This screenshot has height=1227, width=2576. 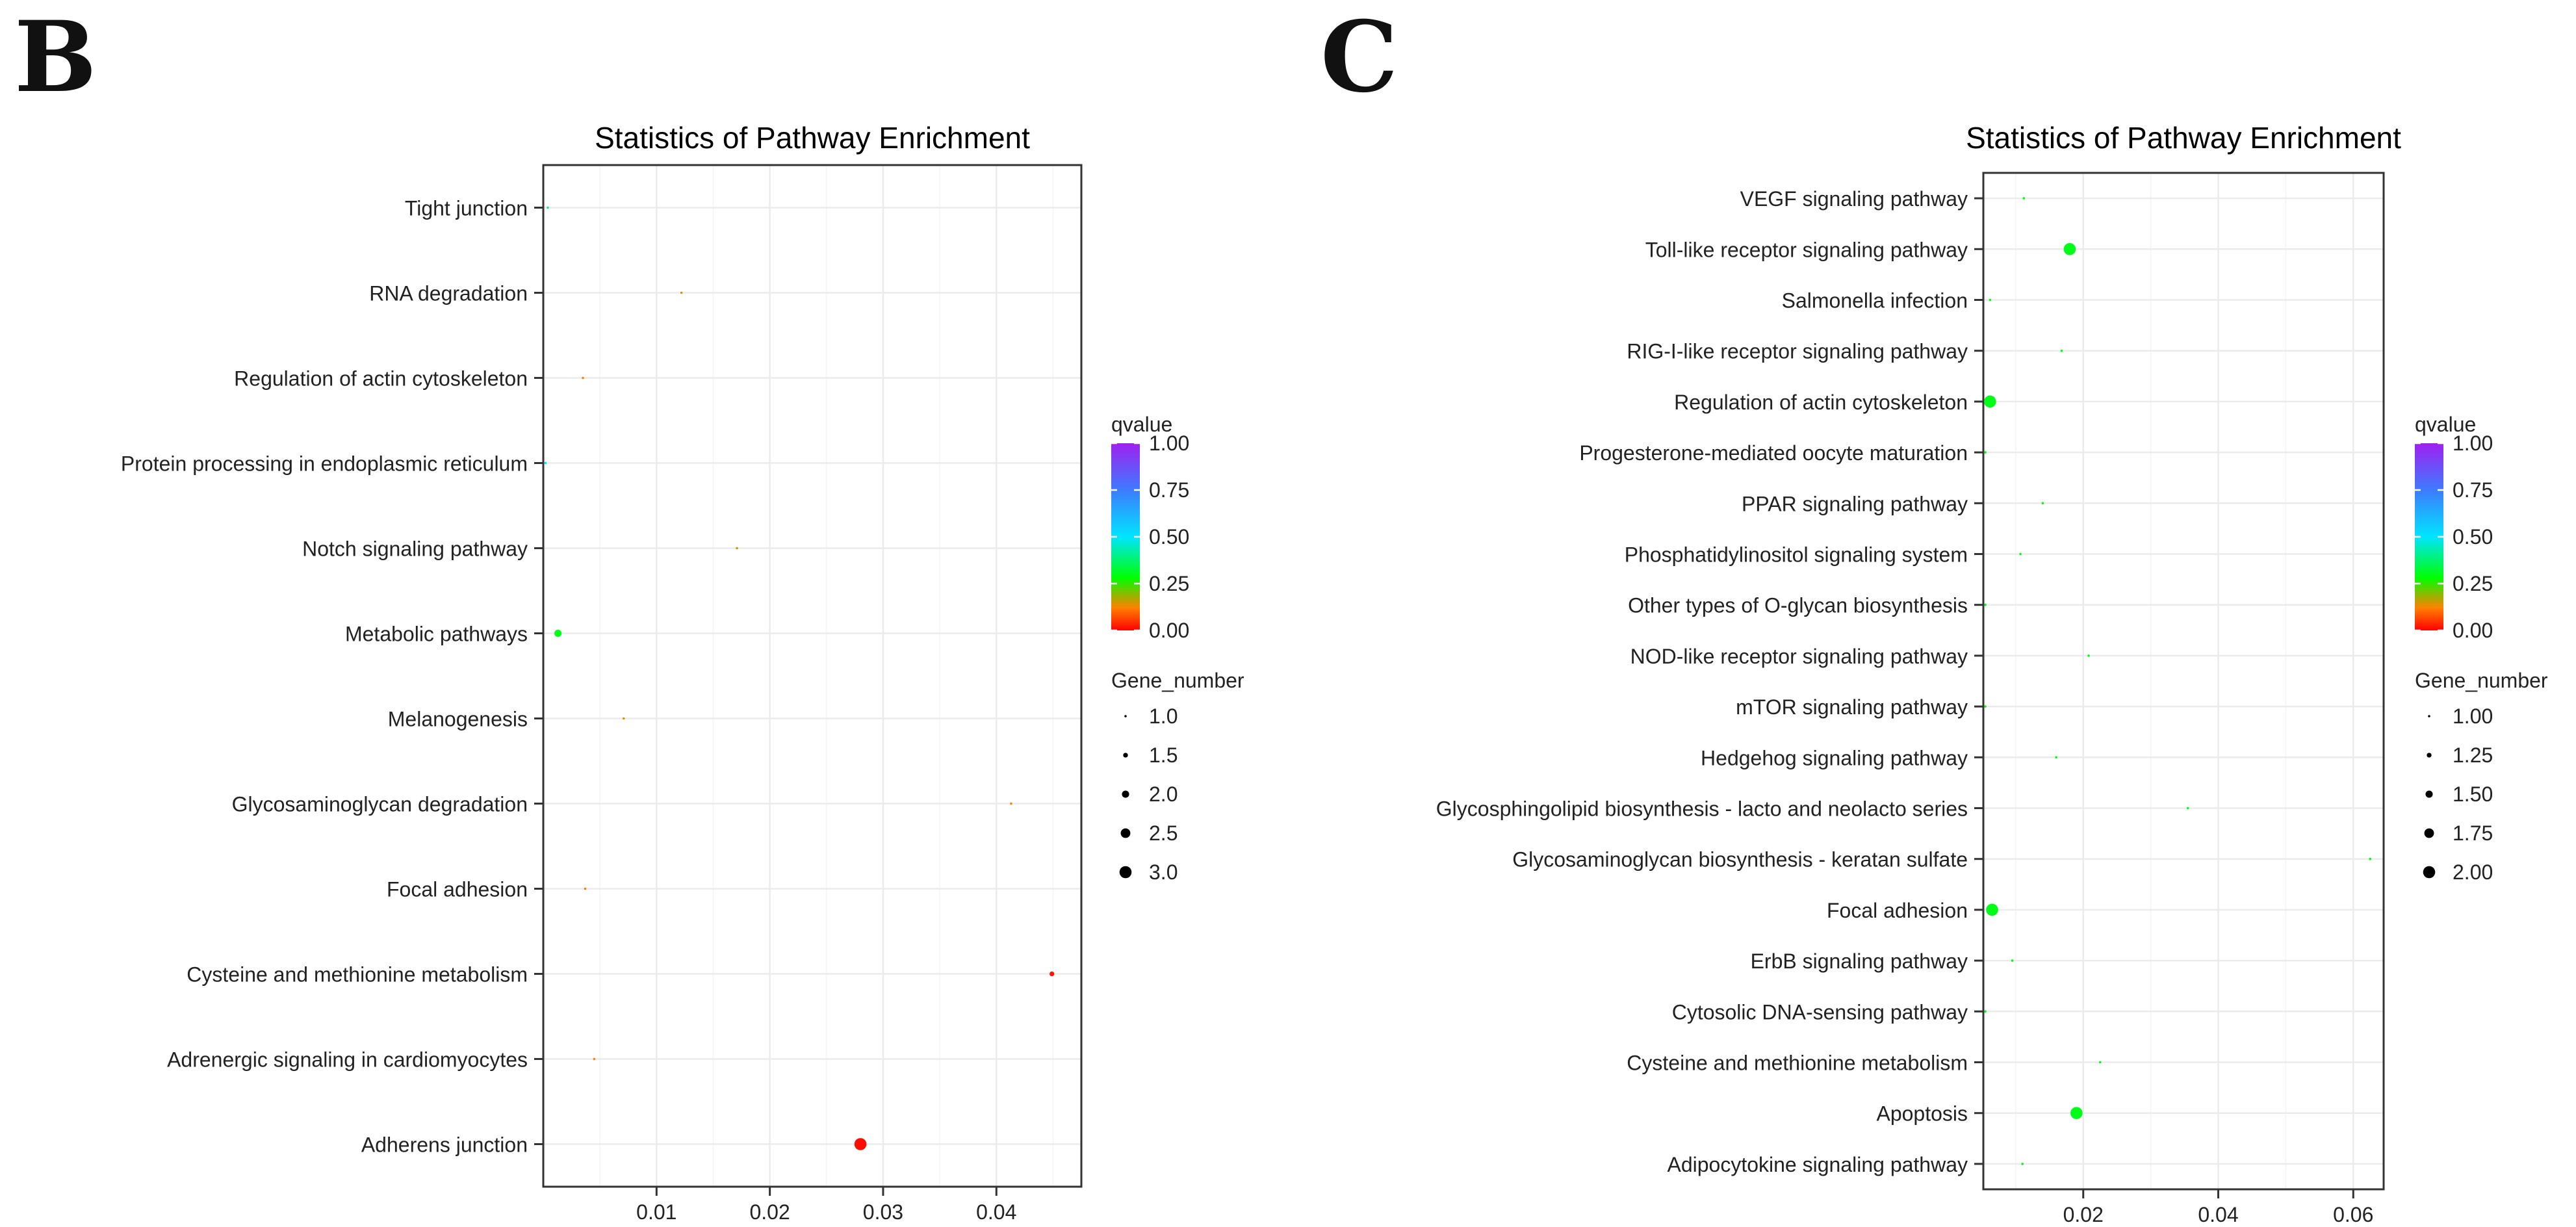 What do you see at coordinates (883, 1212) in the screenshot?
I see `x-tick-label: 0.03` at bounding box center [883, 1212].